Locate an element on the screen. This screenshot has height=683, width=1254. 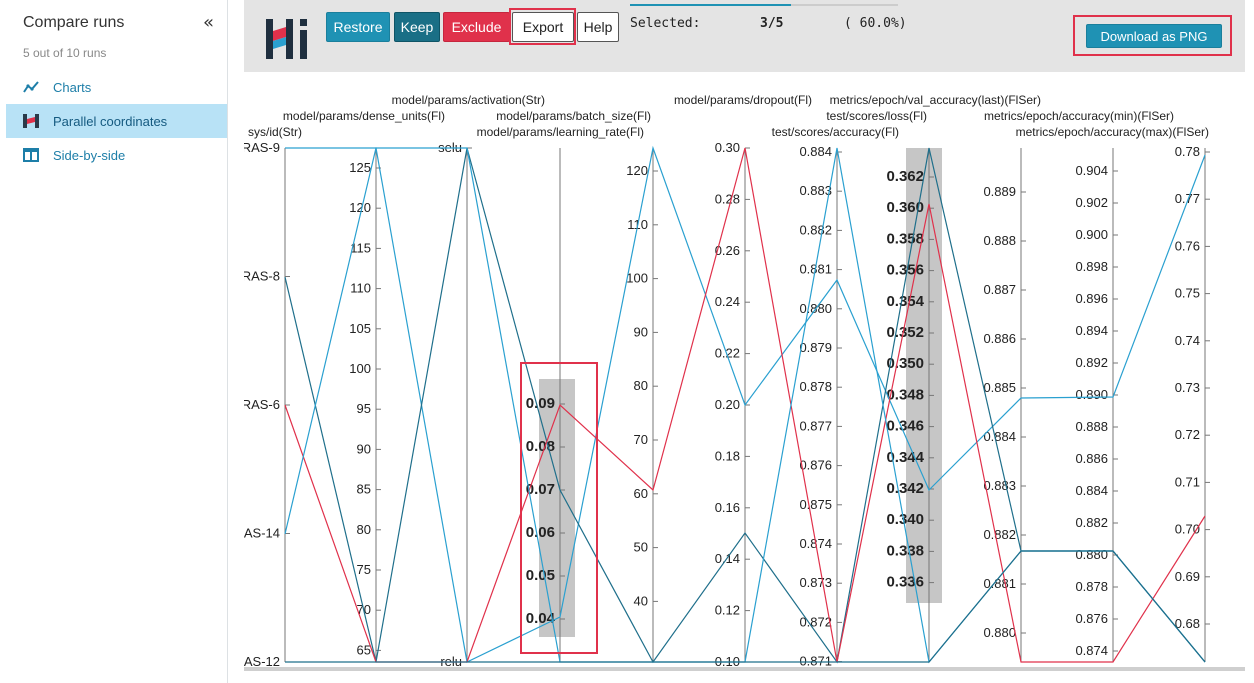
tick-label: 0.894 is located at coordinates (1091, 330).